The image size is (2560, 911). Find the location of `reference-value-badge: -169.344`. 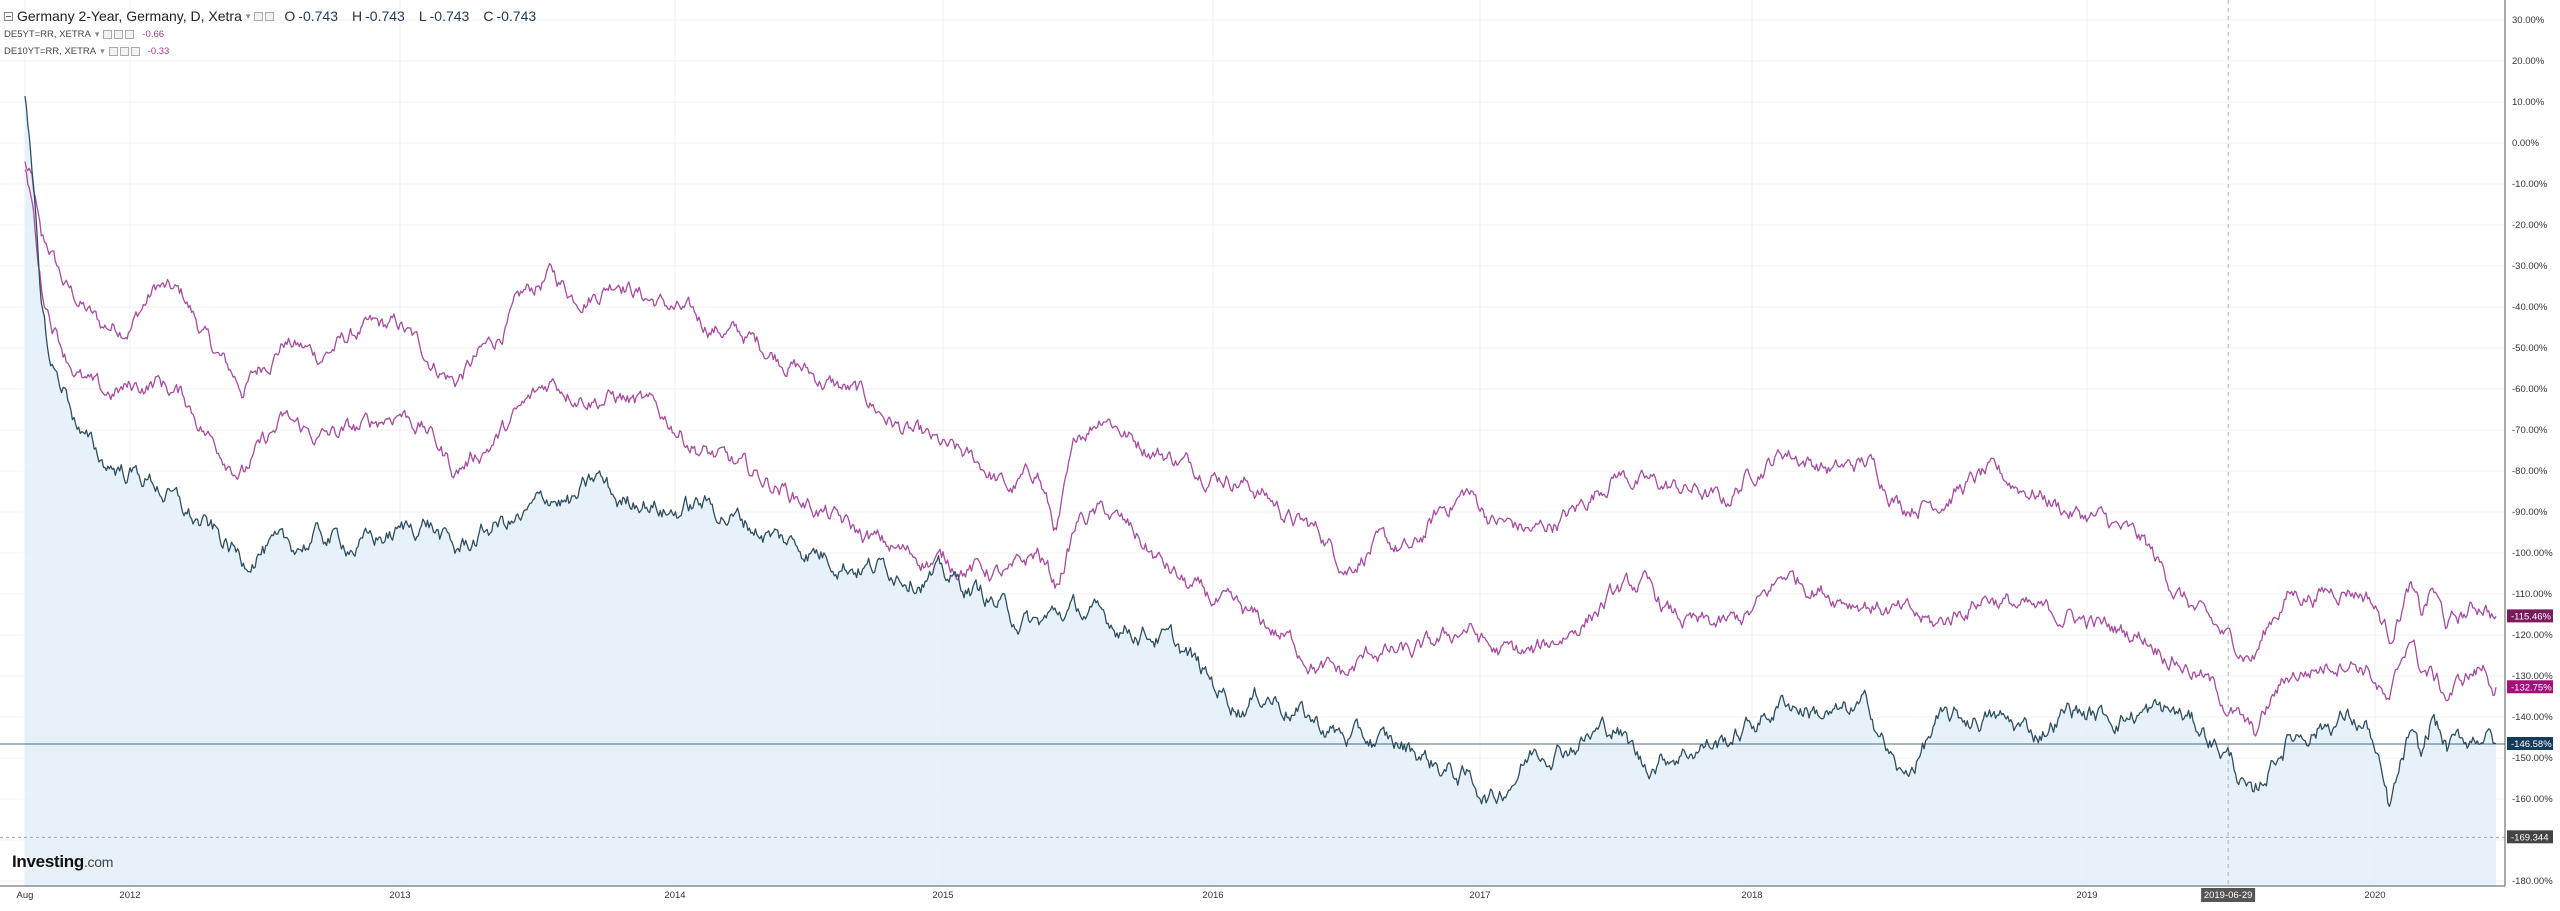

reference-value-badge: -169.344 is located at coordinates (2530, 837).